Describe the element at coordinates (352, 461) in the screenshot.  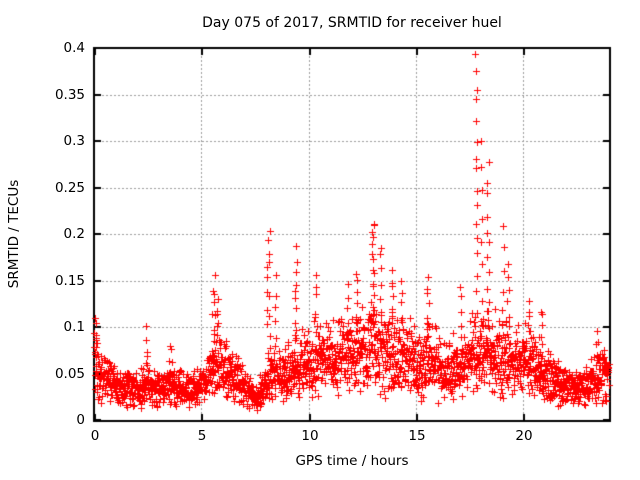
I see `x-axis-label: GPS time / hours` at that location.